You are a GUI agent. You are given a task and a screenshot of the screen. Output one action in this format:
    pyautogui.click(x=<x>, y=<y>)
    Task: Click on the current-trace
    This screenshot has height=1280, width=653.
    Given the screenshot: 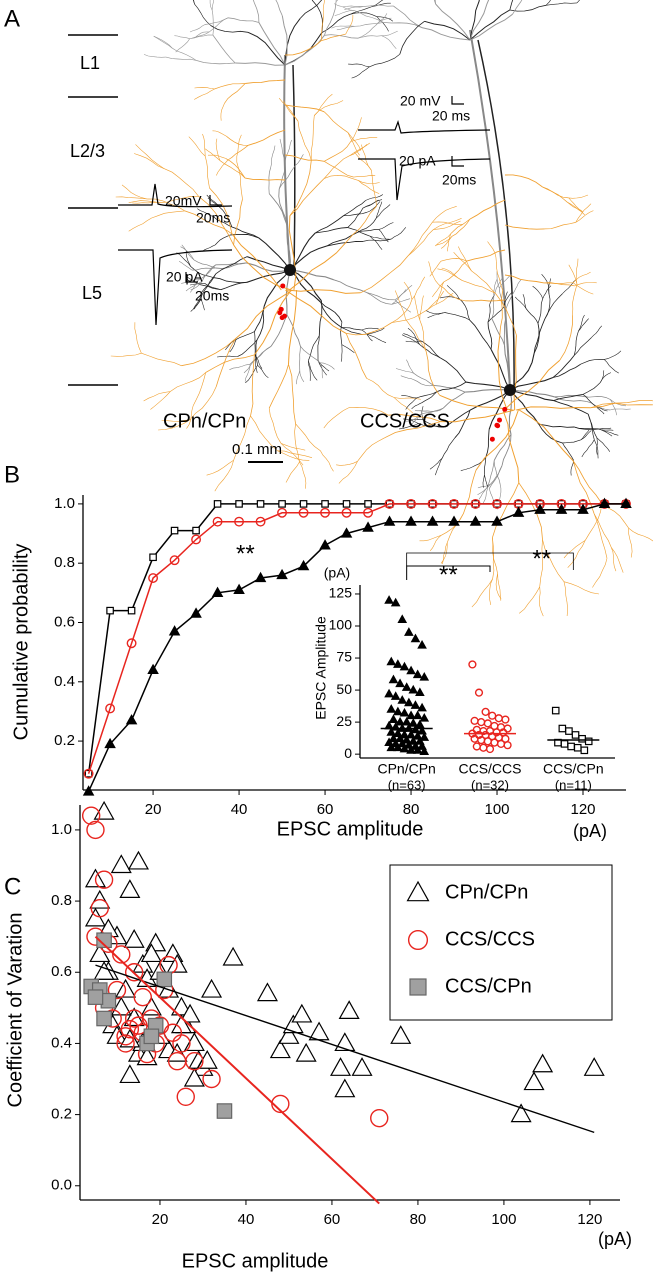 What is the action you would take?
    pyautogui.click(x=424, y=179)
    